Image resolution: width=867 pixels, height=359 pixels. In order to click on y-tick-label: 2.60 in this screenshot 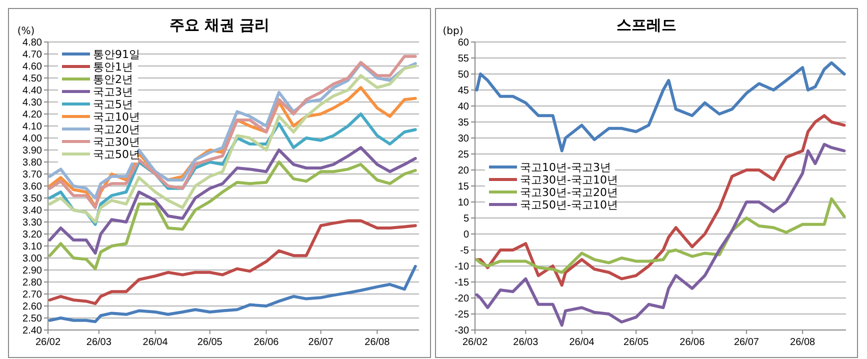, I will do `click(32, 307)`.